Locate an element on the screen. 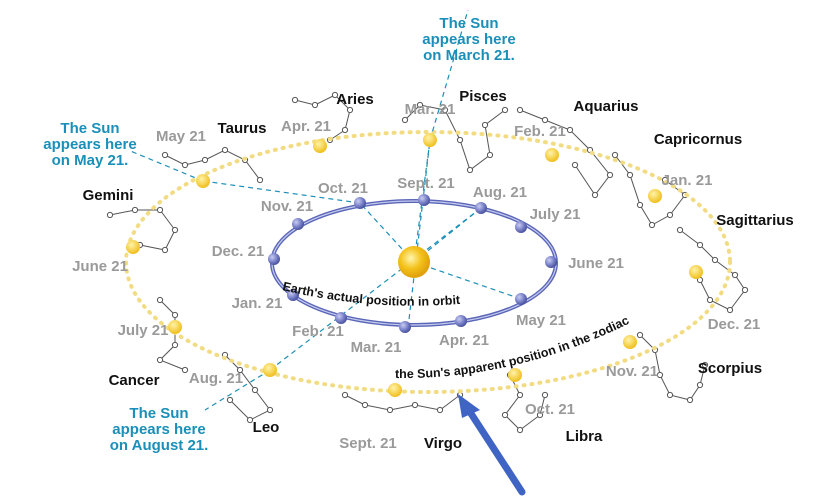  sun-month-label: May 21 is located at coordinates (181, 136).